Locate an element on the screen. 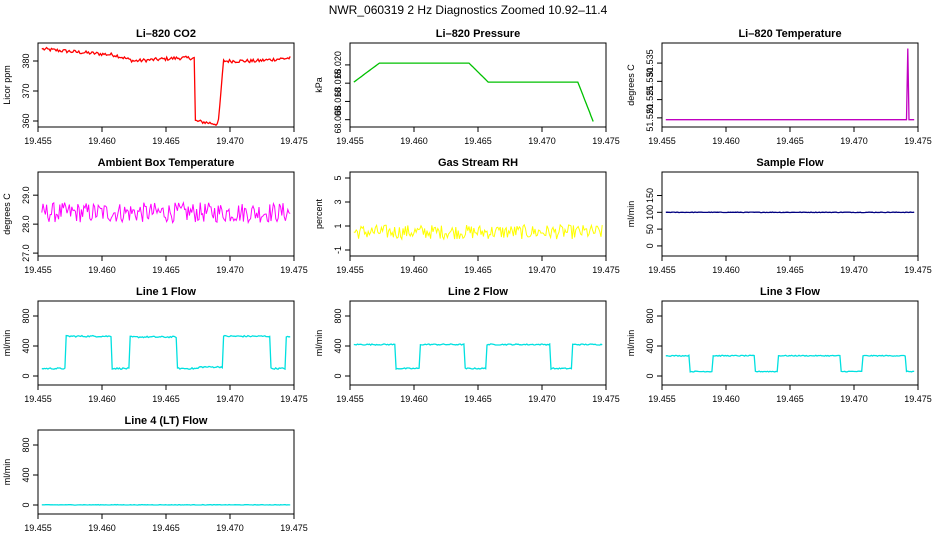  y-tick-label: 51.535 is located at coordinates (650, 63).